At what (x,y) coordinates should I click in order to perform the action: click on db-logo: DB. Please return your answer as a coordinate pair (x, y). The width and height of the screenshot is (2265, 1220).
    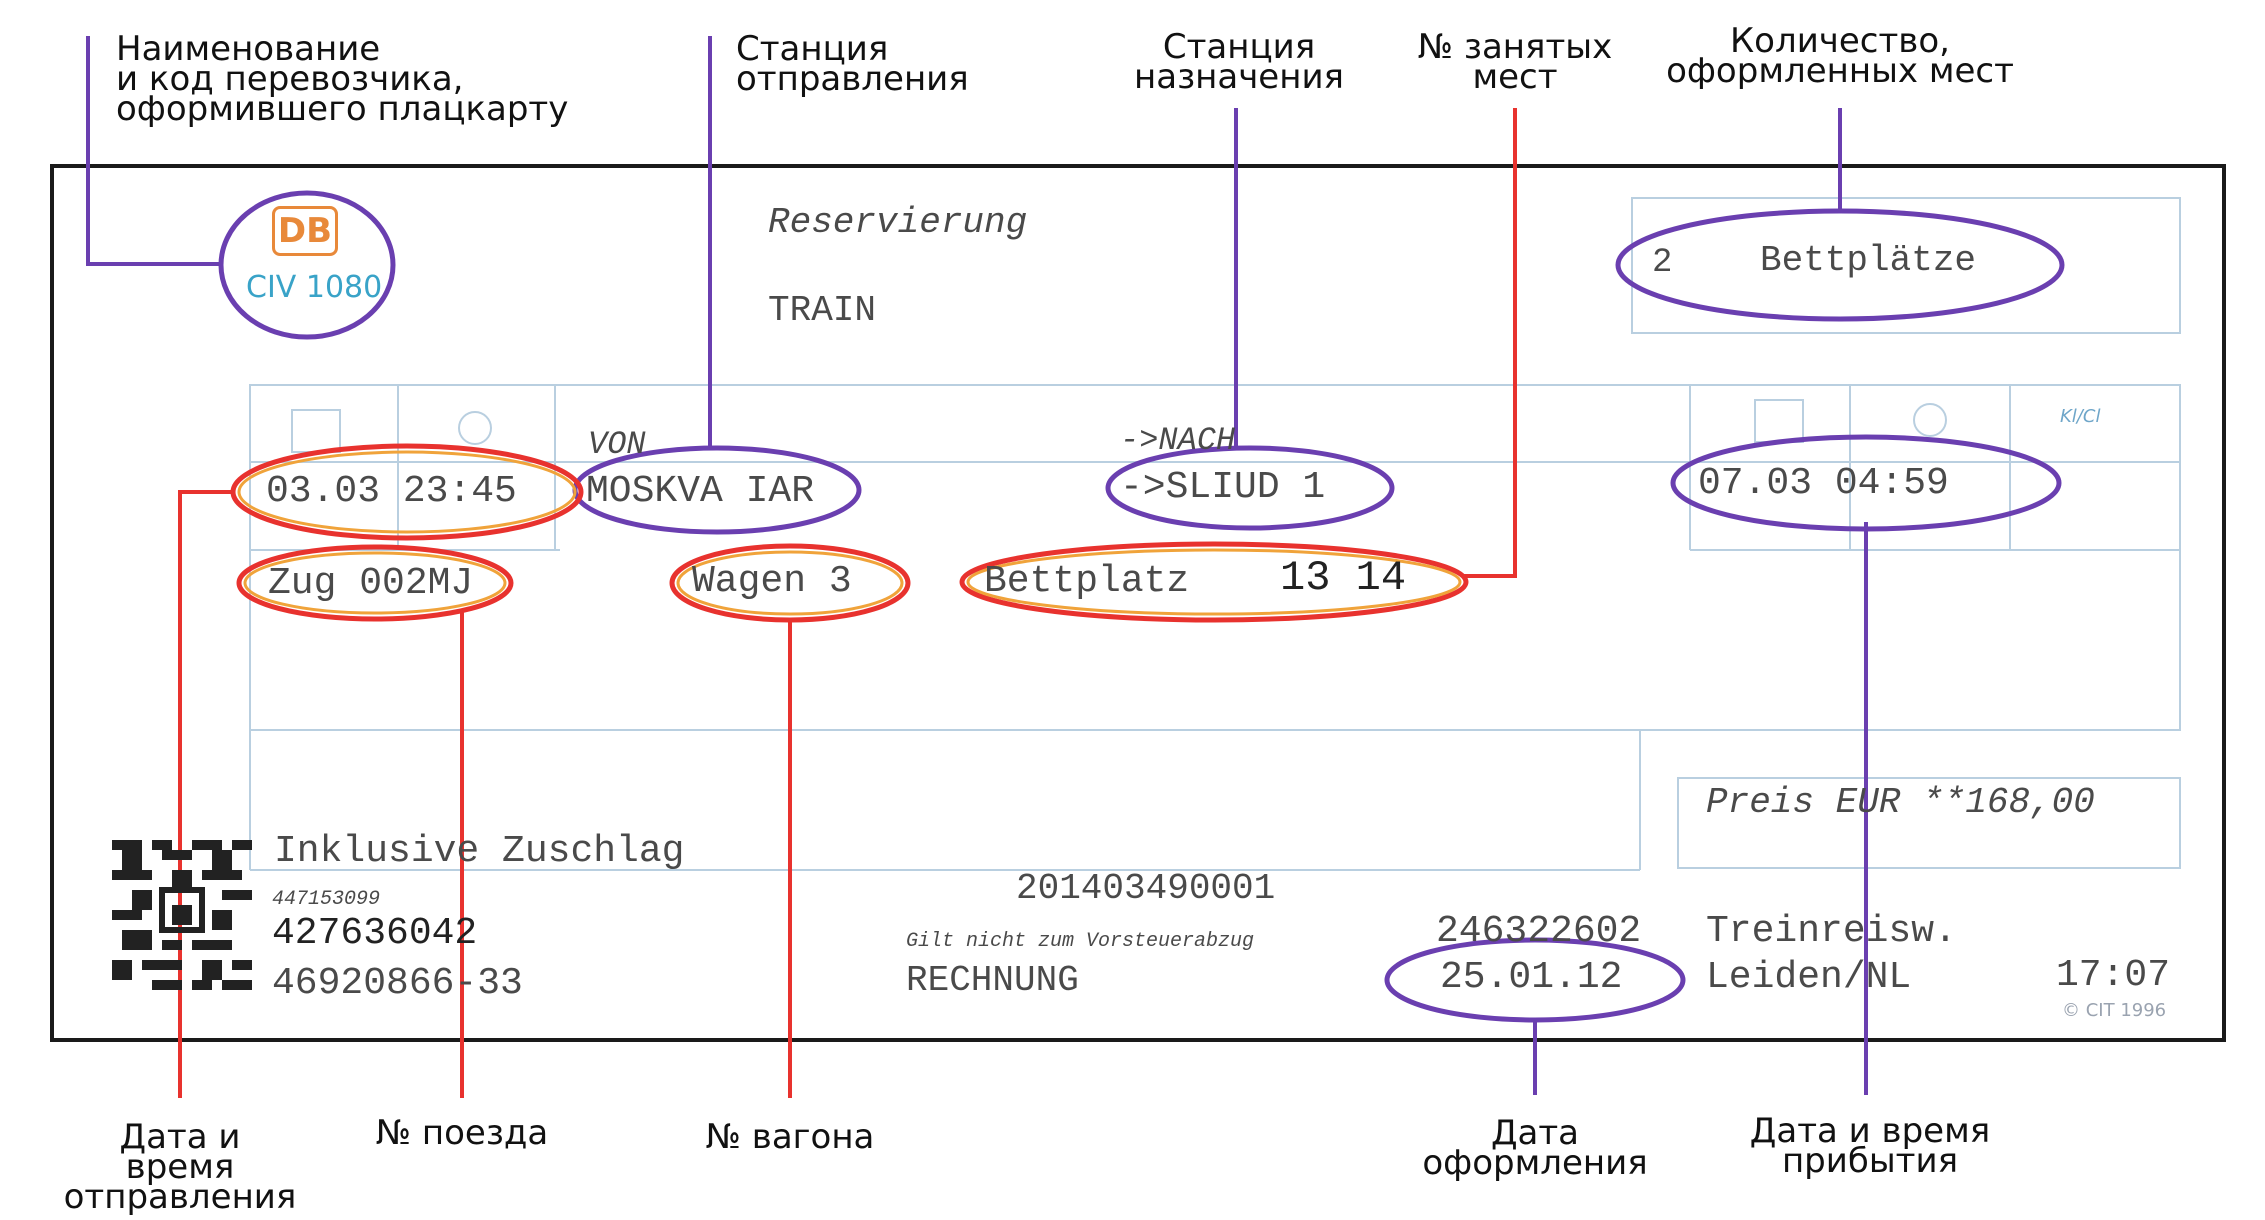
    Looking at the image, I should click on (305, 231).